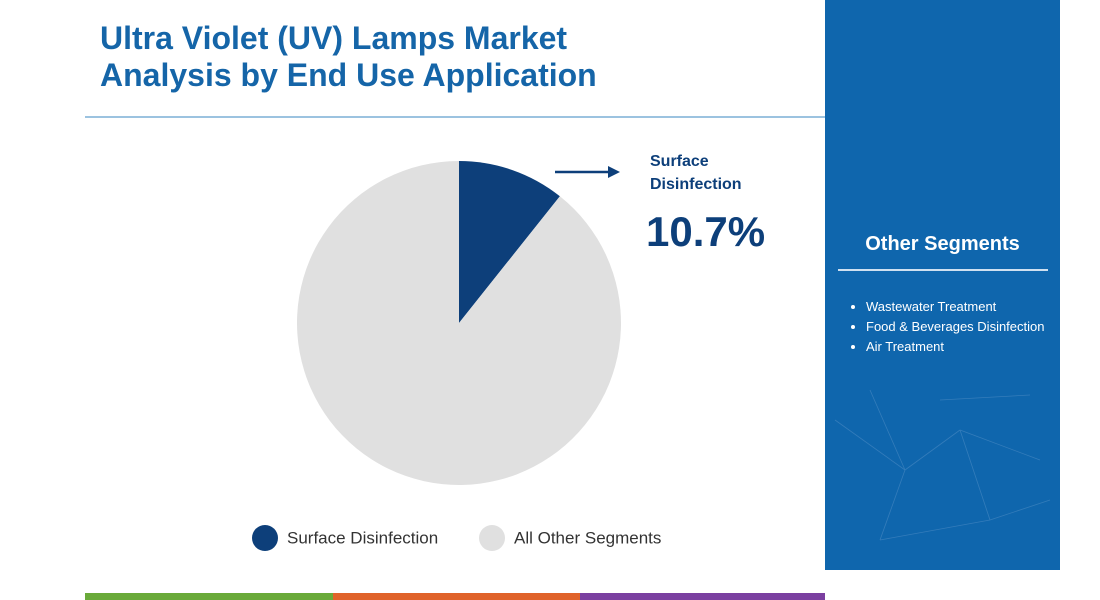 This screenshot has width=1100, height=600. Describe the element at coordinates (961, 307) in the screenshot. I see `segment-item: Wastewater Treatment` at that location.